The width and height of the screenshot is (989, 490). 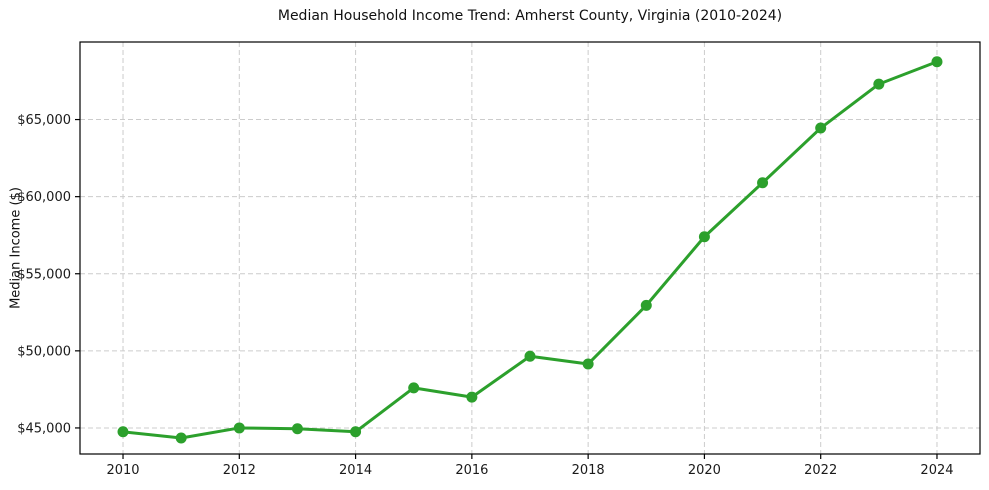 I want to click on y-tick-label: $55,000, so click(x=44, y=274).